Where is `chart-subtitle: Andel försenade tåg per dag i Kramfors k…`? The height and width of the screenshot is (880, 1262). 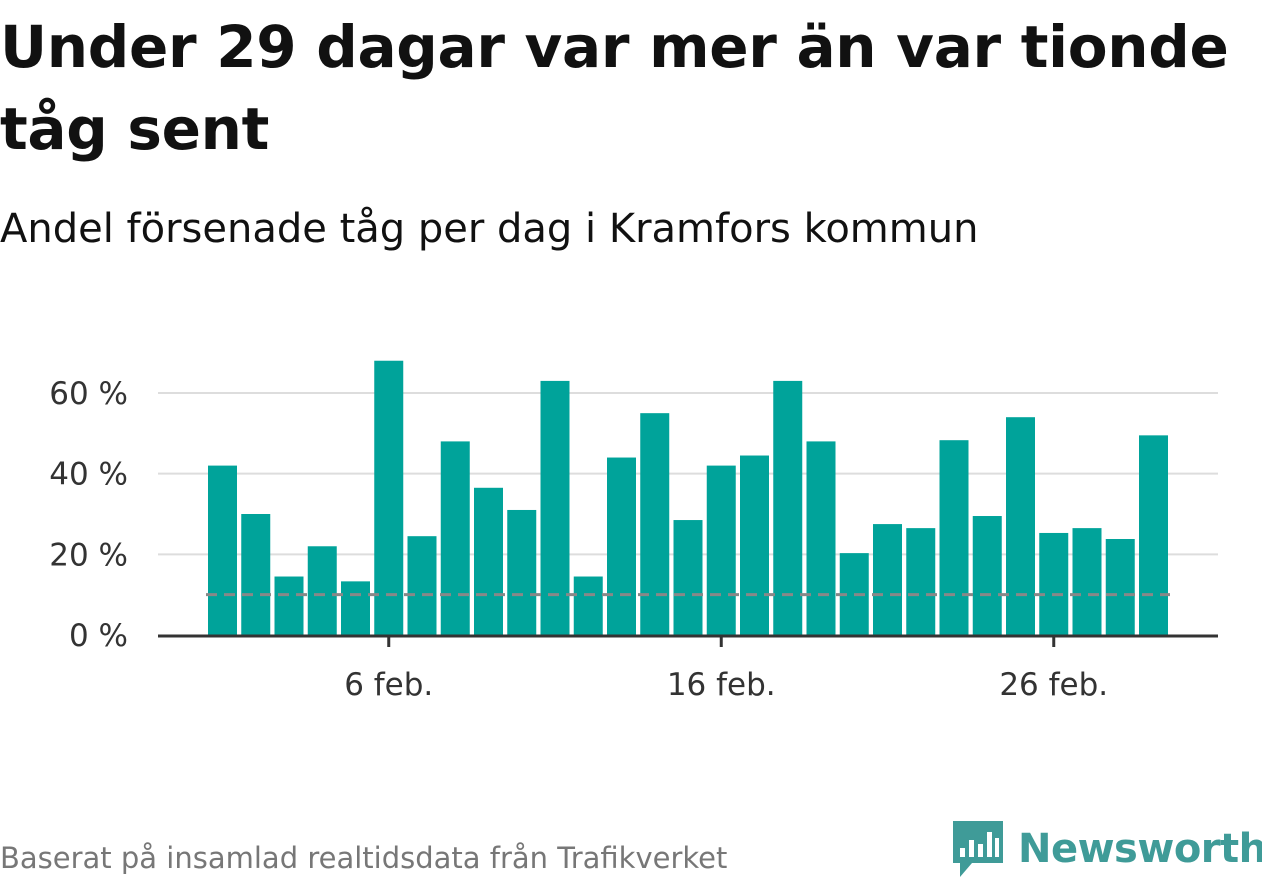 chart-subtitle: Andel försenade tåg per dag i Kramfors k… is located at coordinates (489, 229).